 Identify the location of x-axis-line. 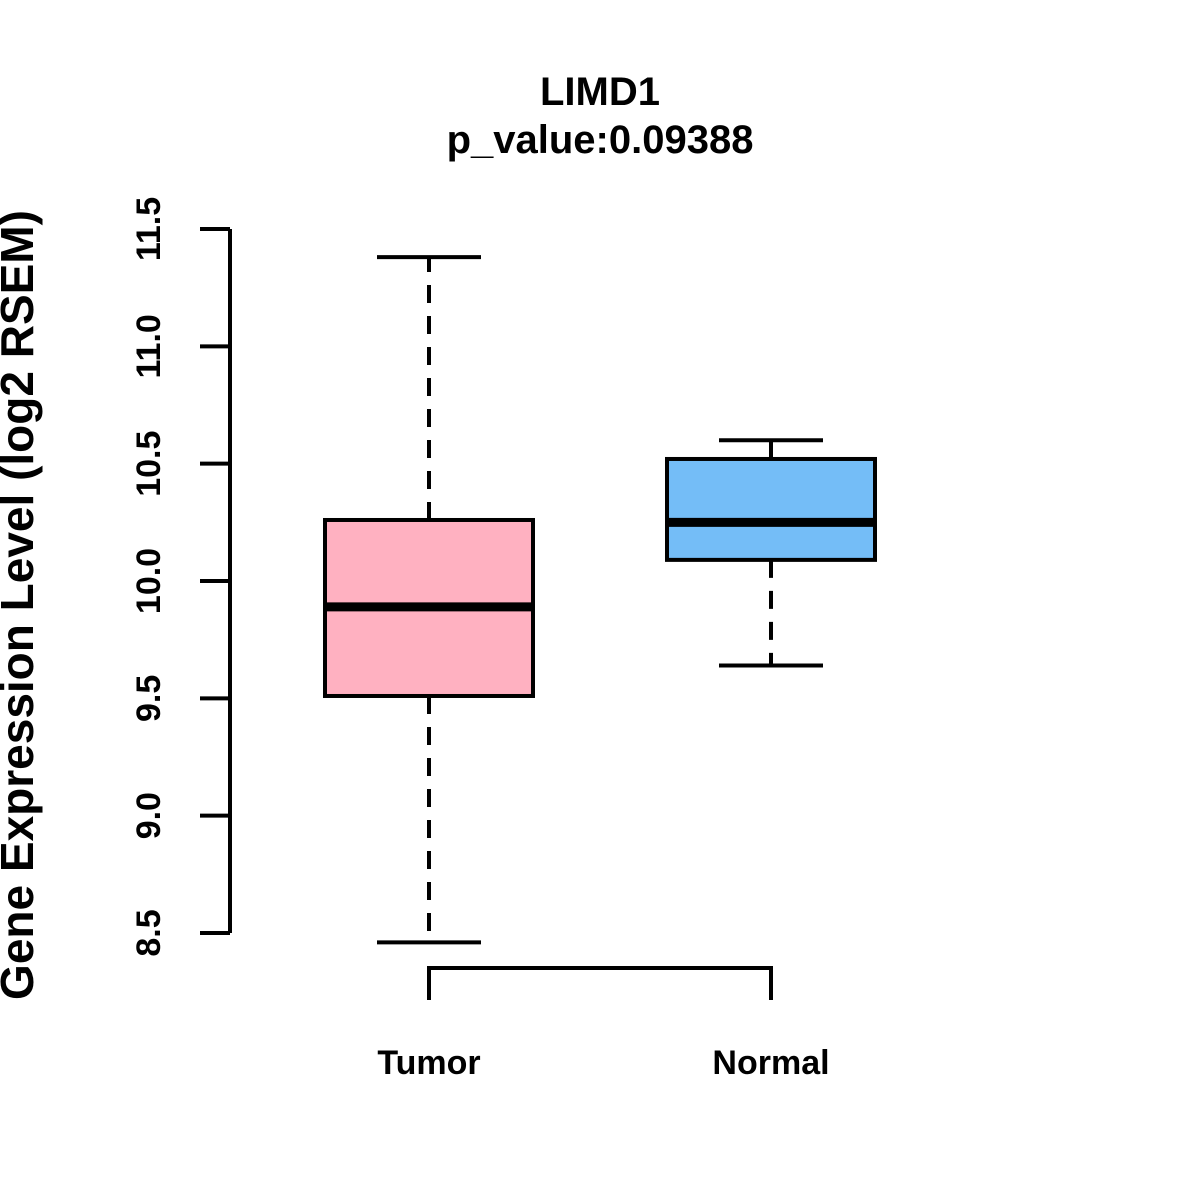
(600, 983).